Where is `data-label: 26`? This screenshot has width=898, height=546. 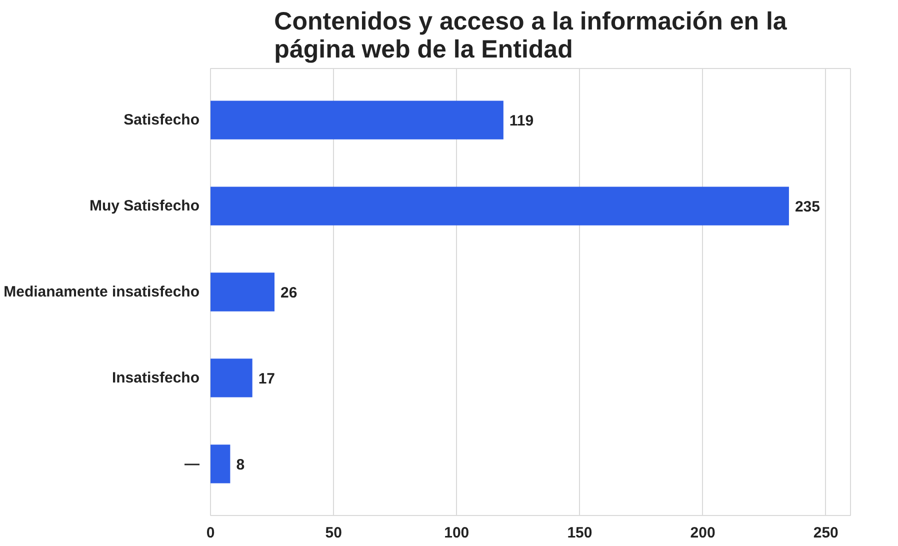 data-label: 26 is located at coordinates (289, 293).